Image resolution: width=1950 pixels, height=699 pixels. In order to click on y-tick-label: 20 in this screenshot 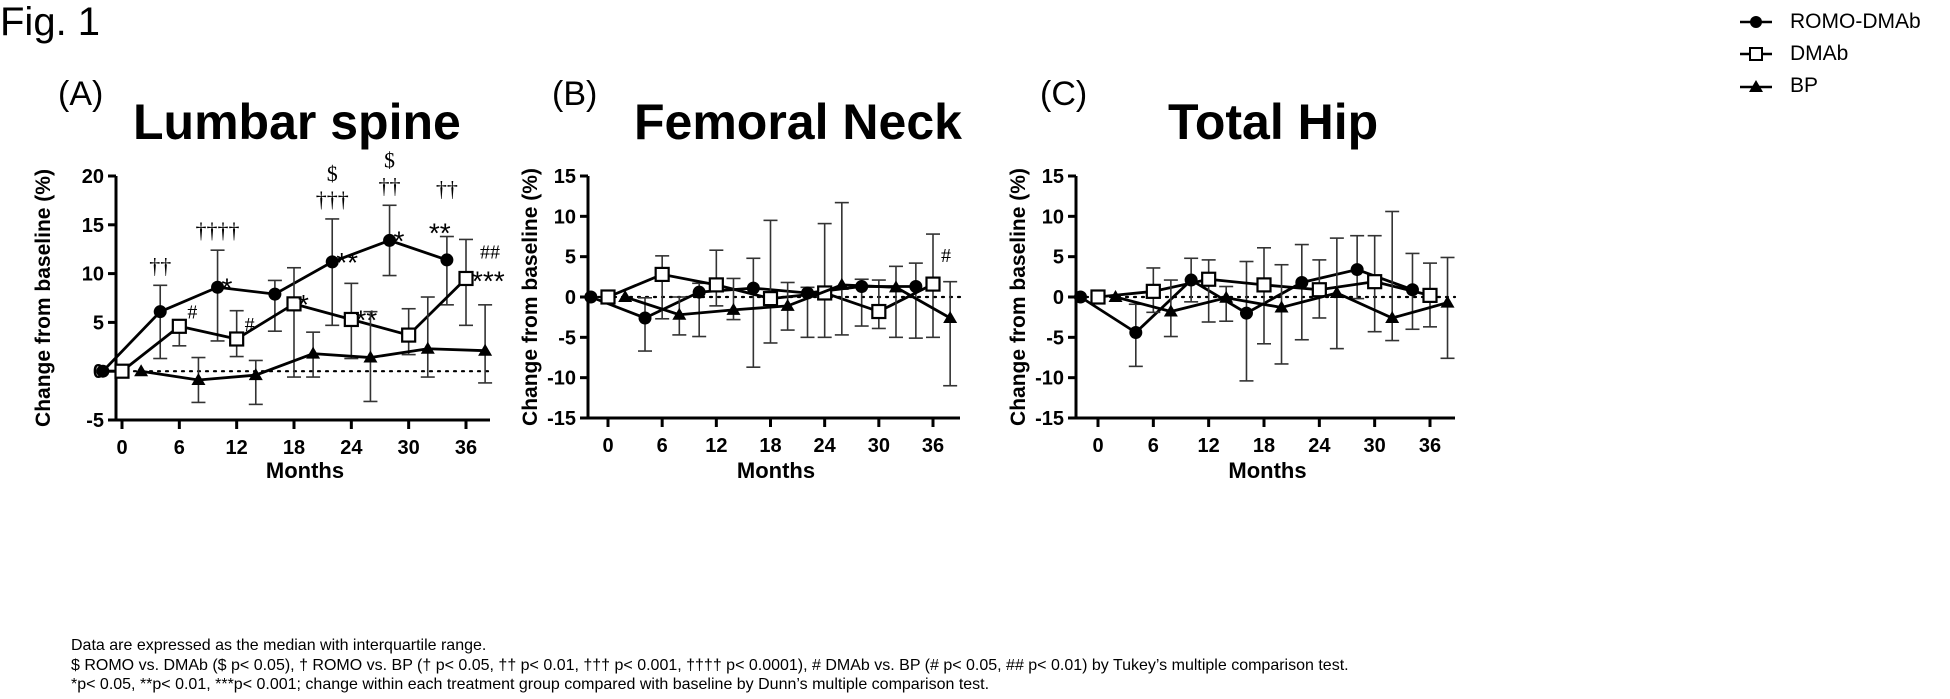, I will do `click(93, 177)`.